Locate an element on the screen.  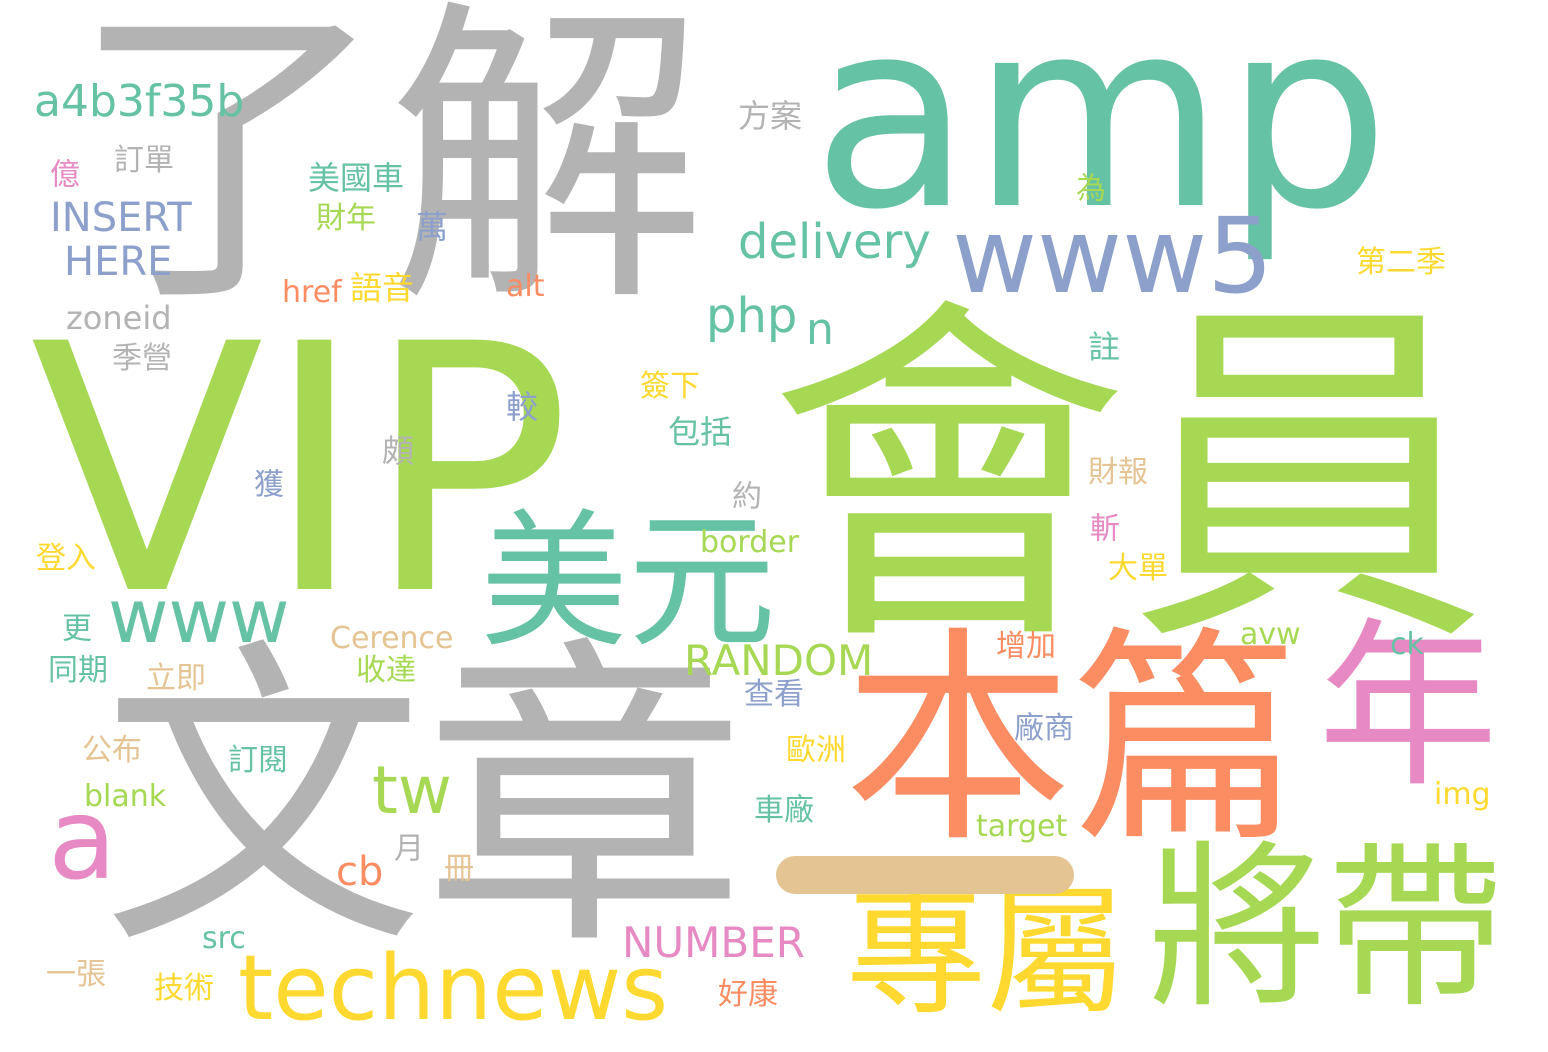
word-zhu: 註 is located at coordinates (1102, 346).